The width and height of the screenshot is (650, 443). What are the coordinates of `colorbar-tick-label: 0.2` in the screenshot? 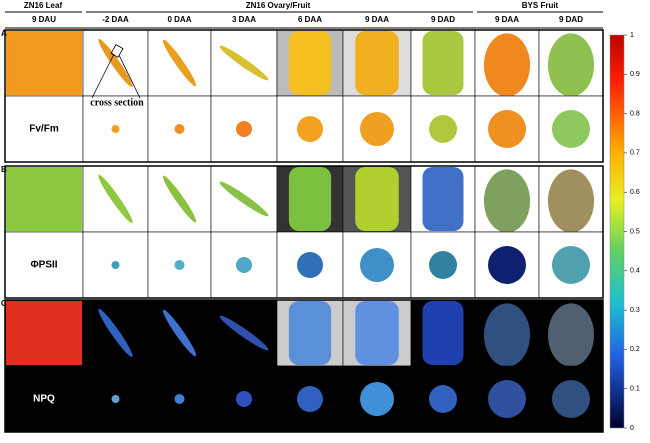 It's located at (635, 349).